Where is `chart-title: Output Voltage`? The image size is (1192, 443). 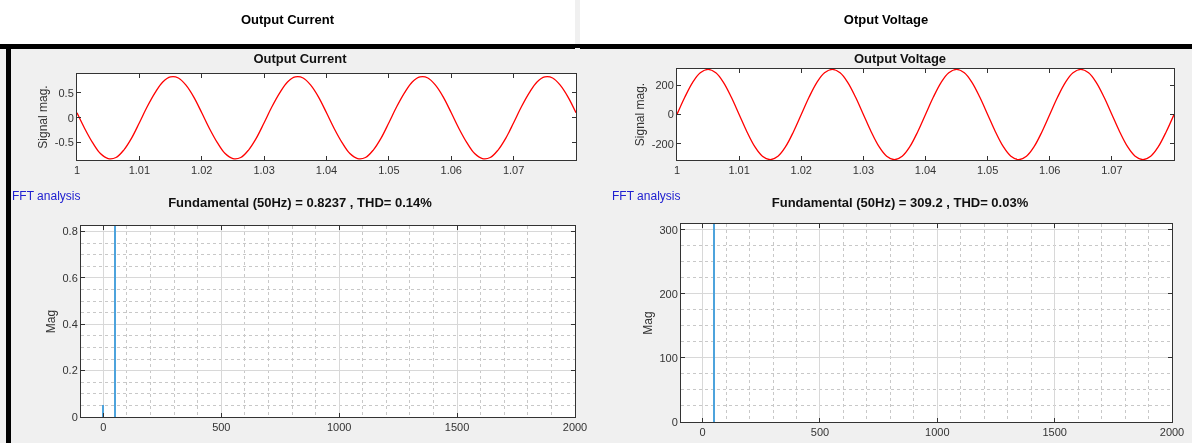 chart-title: Output Voltage is located at coordinates (900, 59).